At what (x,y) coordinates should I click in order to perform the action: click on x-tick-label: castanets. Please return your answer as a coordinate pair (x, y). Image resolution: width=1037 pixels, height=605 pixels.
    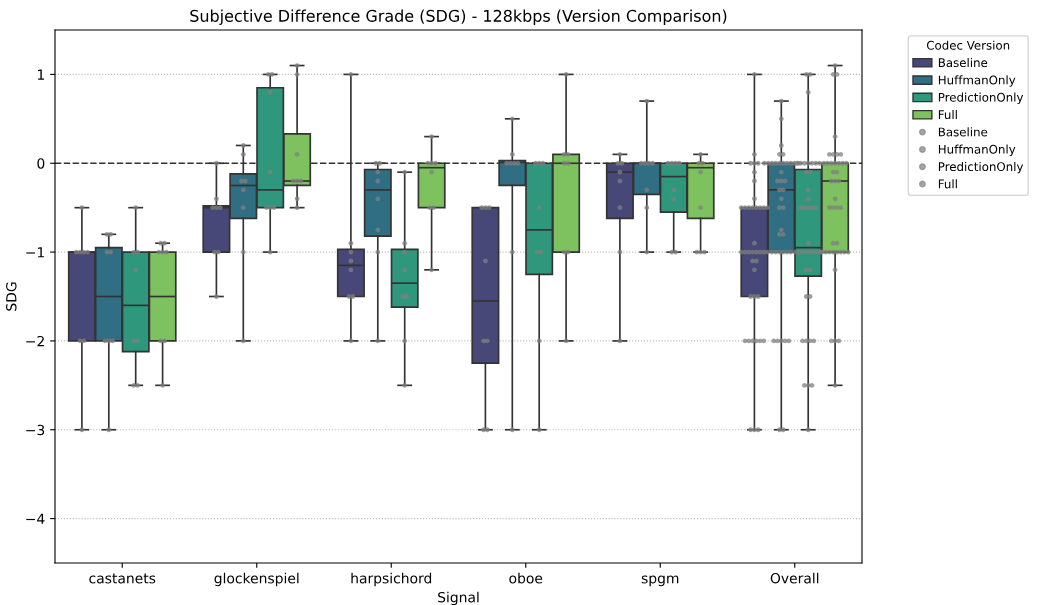
    Looking at the image, I should click on (122, 578).